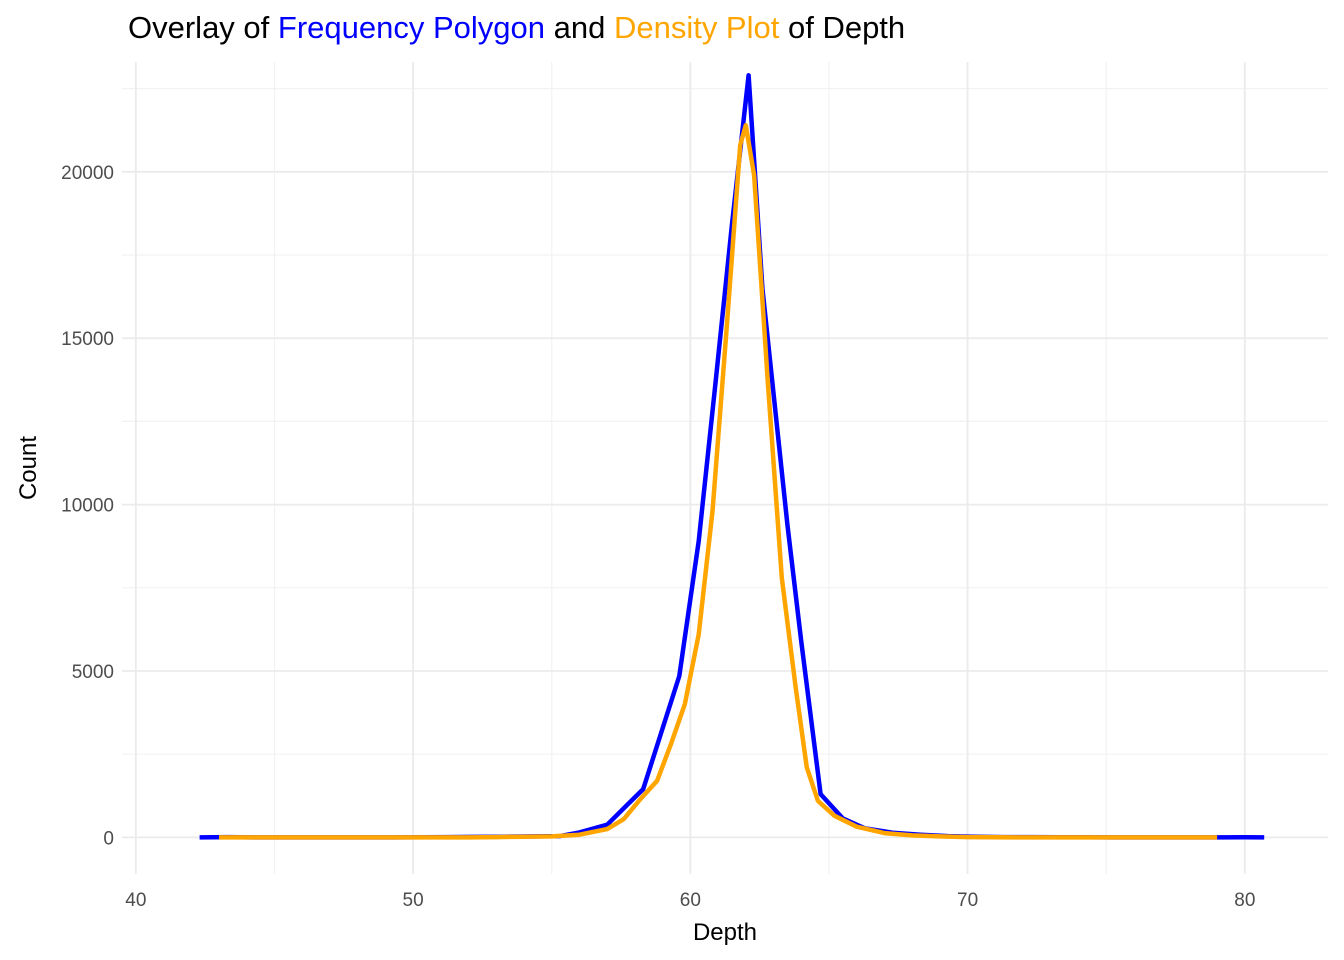  What do you see at coordinates (411, 27) in the screenshot?
I see `title-segment-frequency-polygon: Frequency Polygon` at bounding box center [411, 27].